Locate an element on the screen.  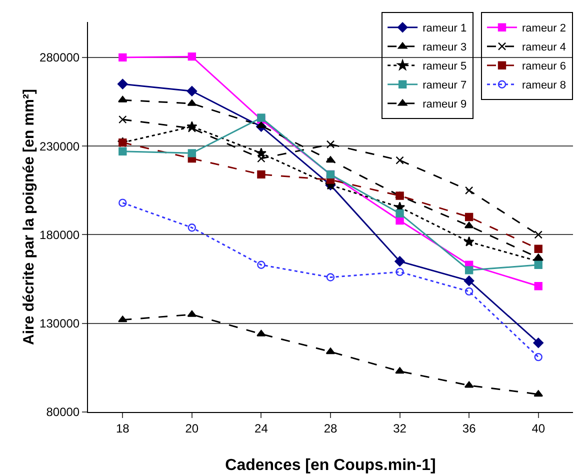
legend-label: rameur 6 is located at coordinates (544, 66).